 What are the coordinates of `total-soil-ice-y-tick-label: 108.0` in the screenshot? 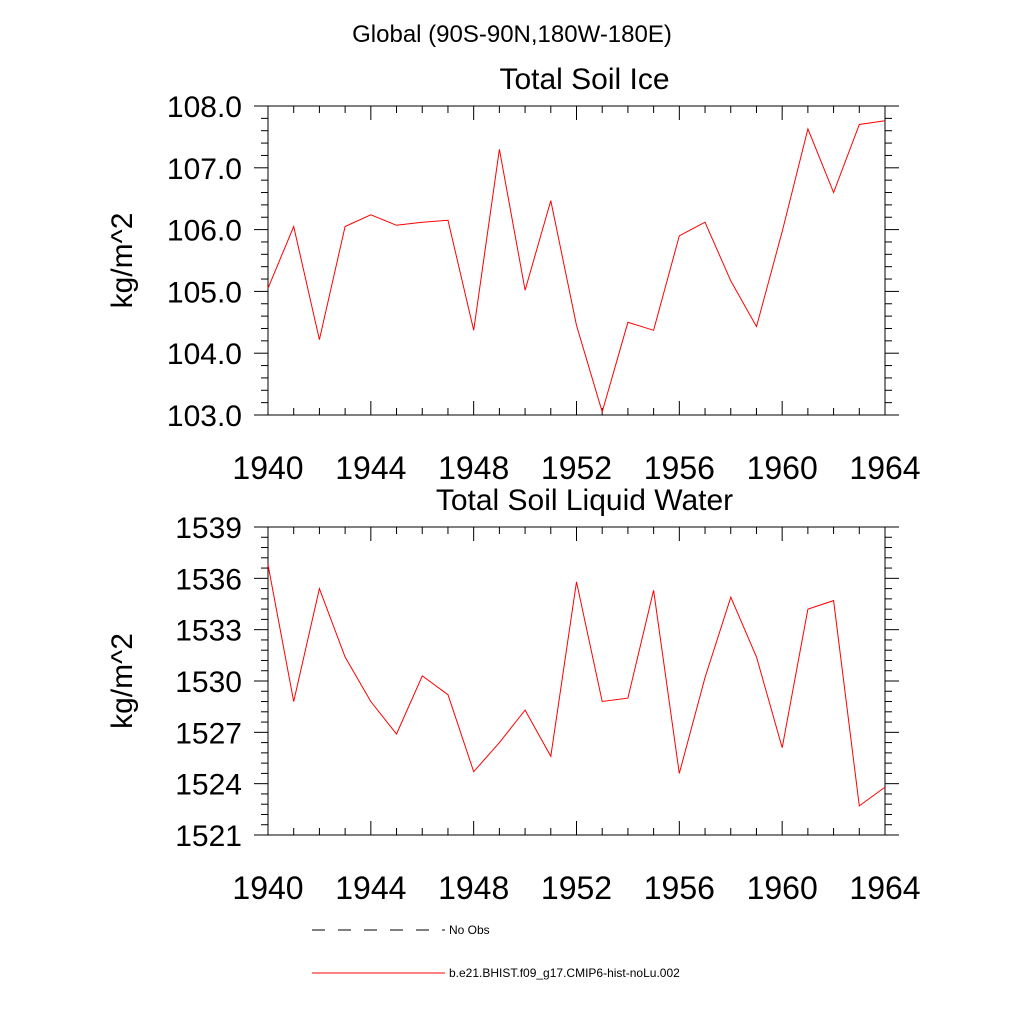 It's located at (204, 107).